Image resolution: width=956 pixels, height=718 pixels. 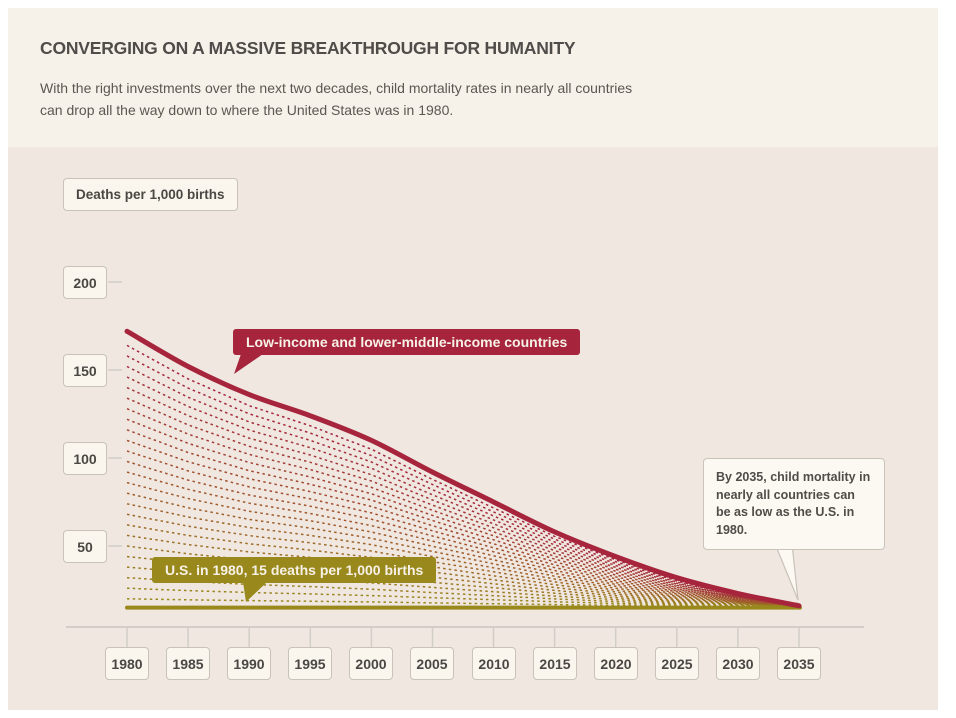 I want to click on y-axis-unit-label: Deaths per 1,000 births, so click(x=150, y=194).